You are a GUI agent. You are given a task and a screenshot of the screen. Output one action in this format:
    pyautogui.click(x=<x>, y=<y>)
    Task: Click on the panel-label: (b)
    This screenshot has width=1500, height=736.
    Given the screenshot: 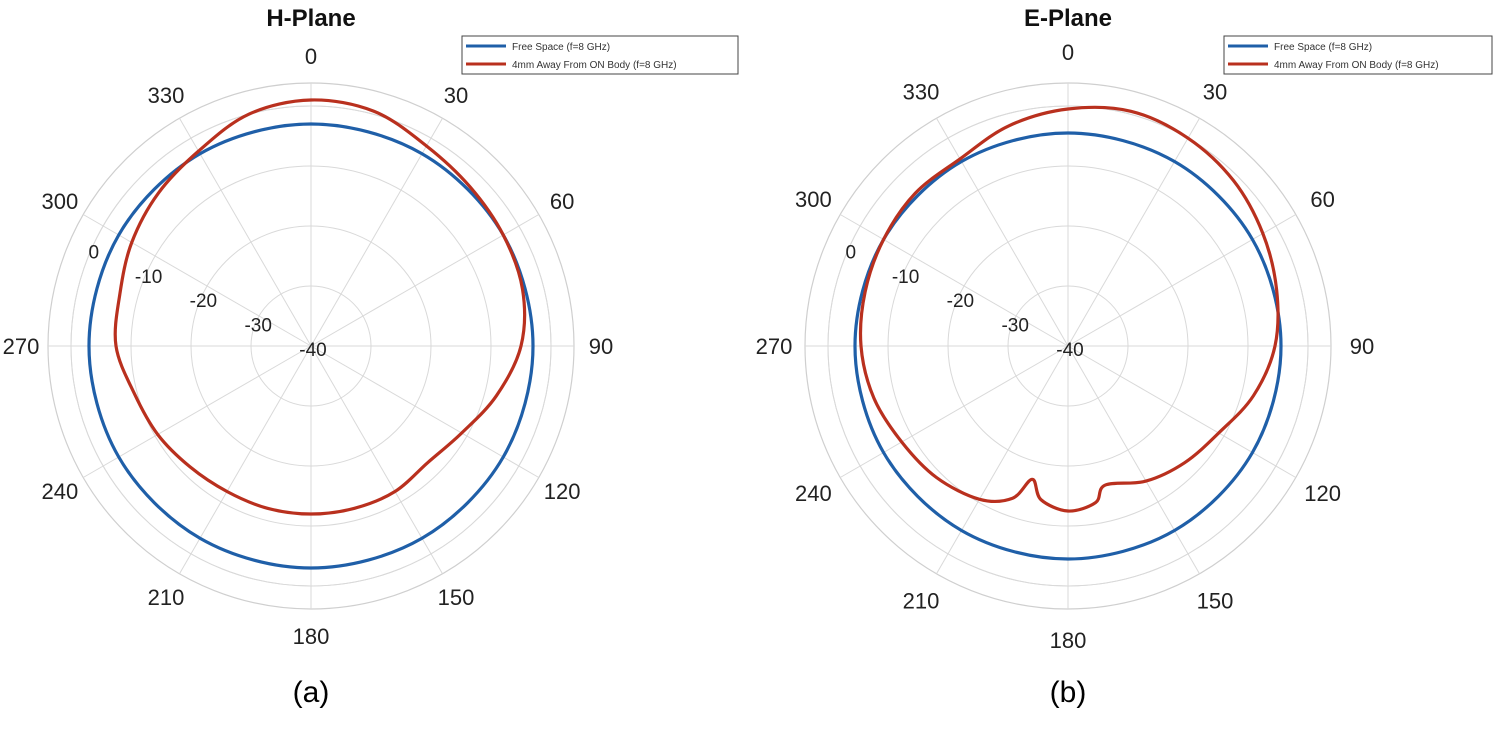 What is the action you would take?
    pyautogui.click(x=1068, y=692)
    